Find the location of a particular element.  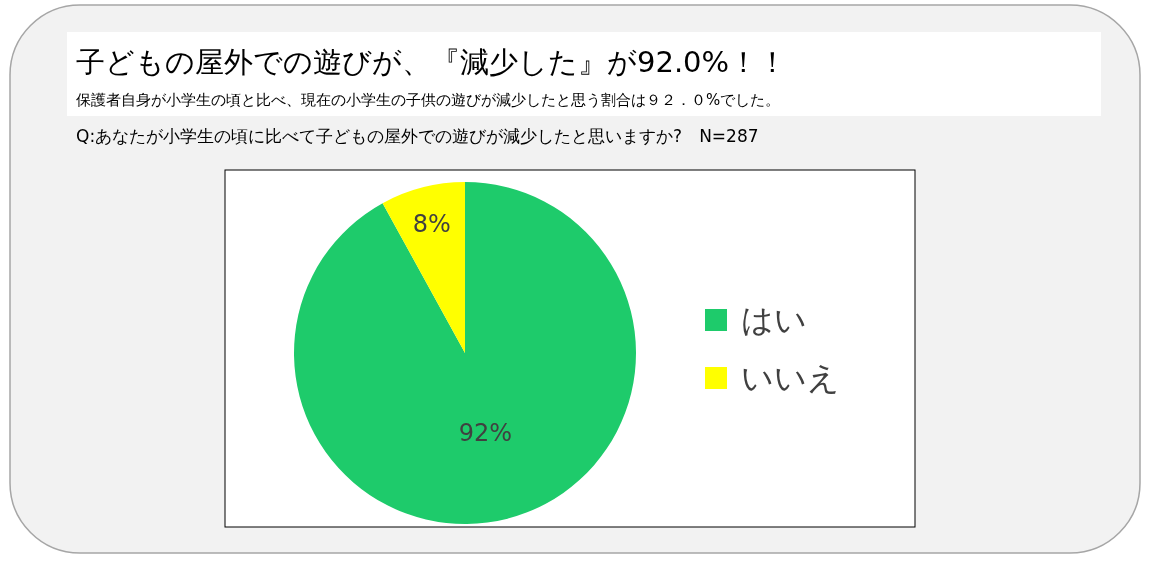

pie-slice is located at coordinates (423, 267).